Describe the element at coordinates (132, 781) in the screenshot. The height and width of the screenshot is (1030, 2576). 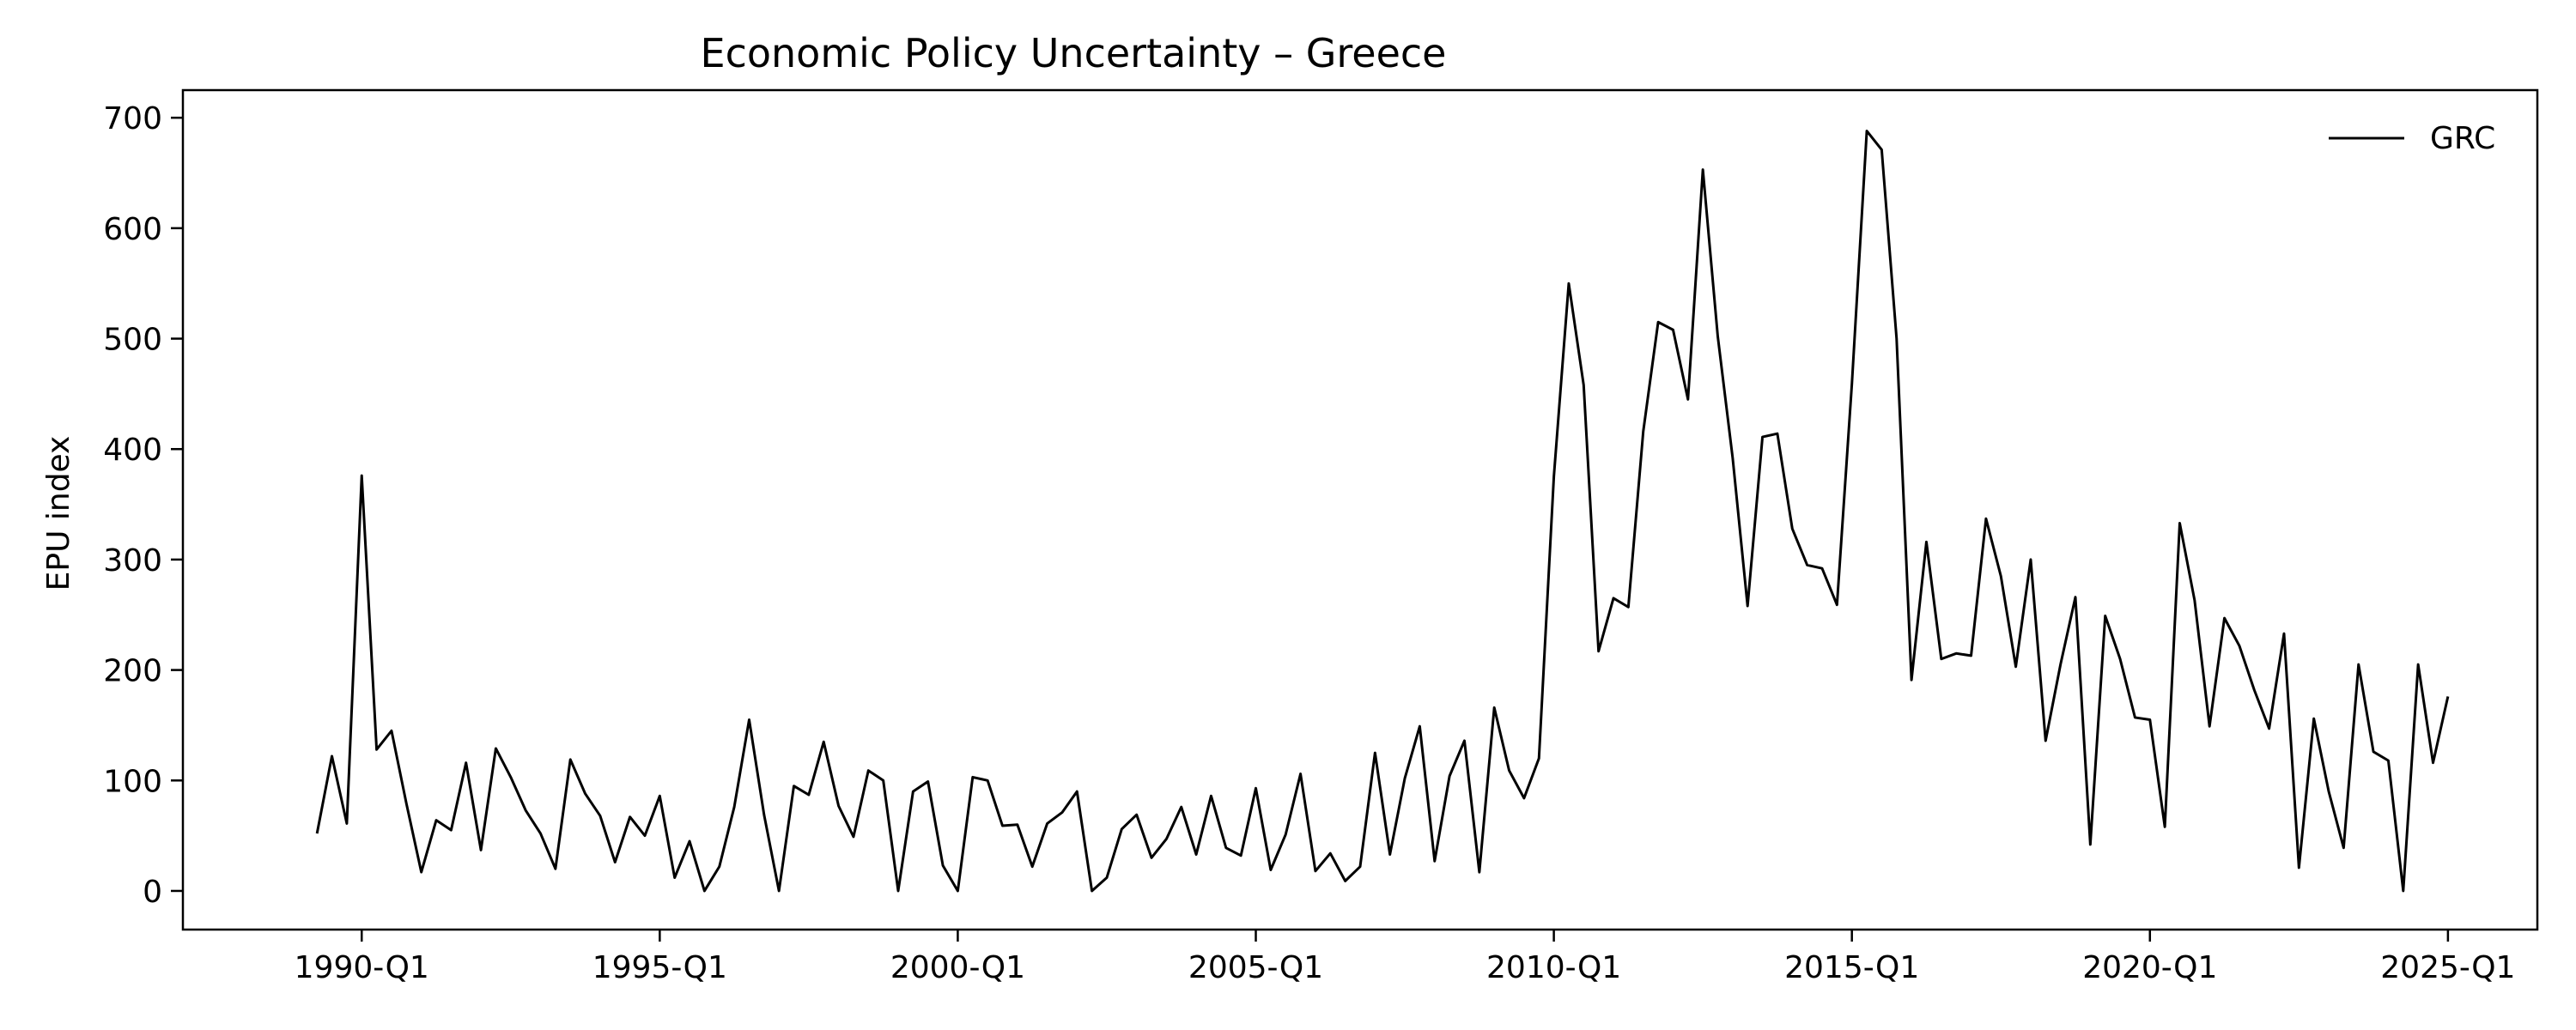
I see `y-tick-label: 100` at that location.